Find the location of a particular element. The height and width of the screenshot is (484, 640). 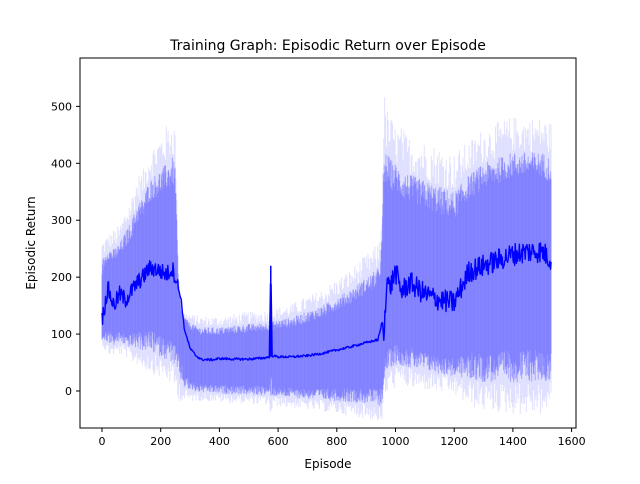

y-tick-label: 400 is located at coordinates (61, 163).